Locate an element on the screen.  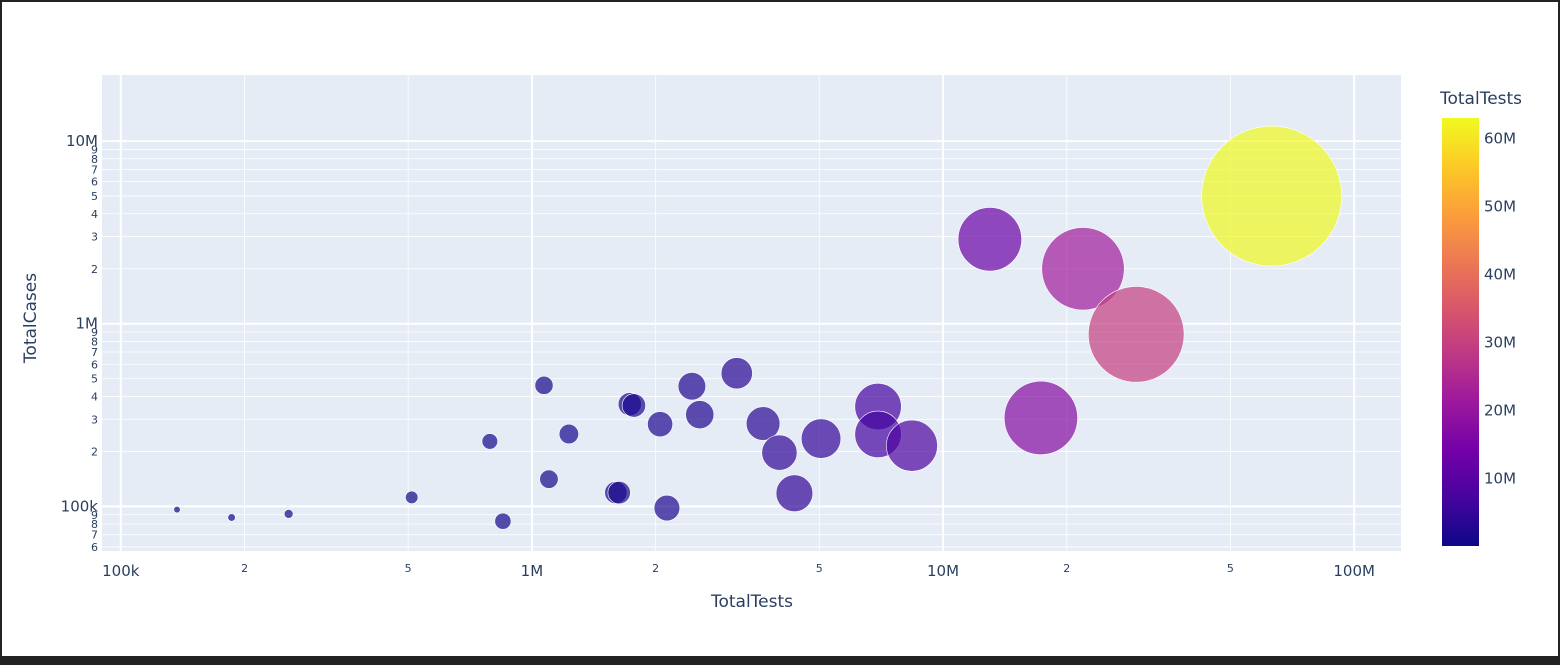
colorbar: TotalTests 10M 20M 30M 40M 50M 60M is located at coordinates (1480, 317).